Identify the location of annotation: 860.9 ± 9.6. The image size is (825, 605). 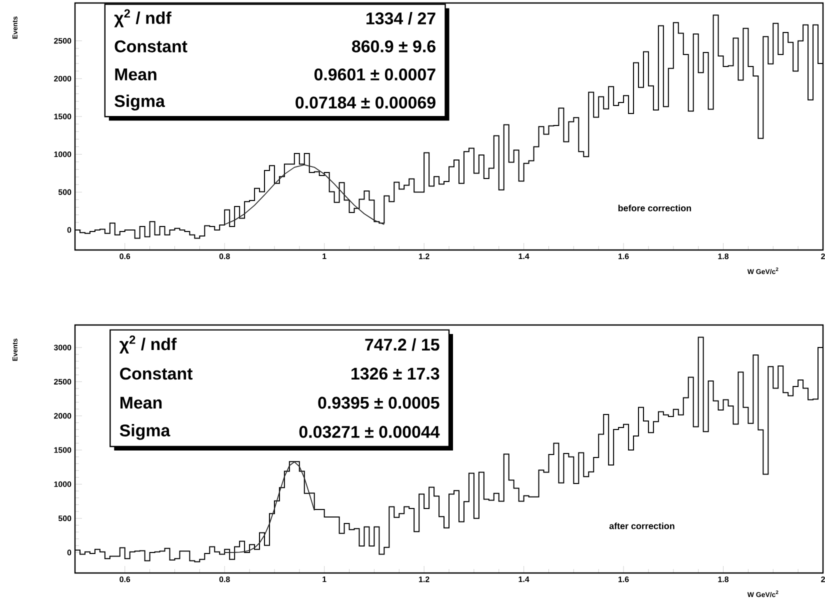
(394, 46).